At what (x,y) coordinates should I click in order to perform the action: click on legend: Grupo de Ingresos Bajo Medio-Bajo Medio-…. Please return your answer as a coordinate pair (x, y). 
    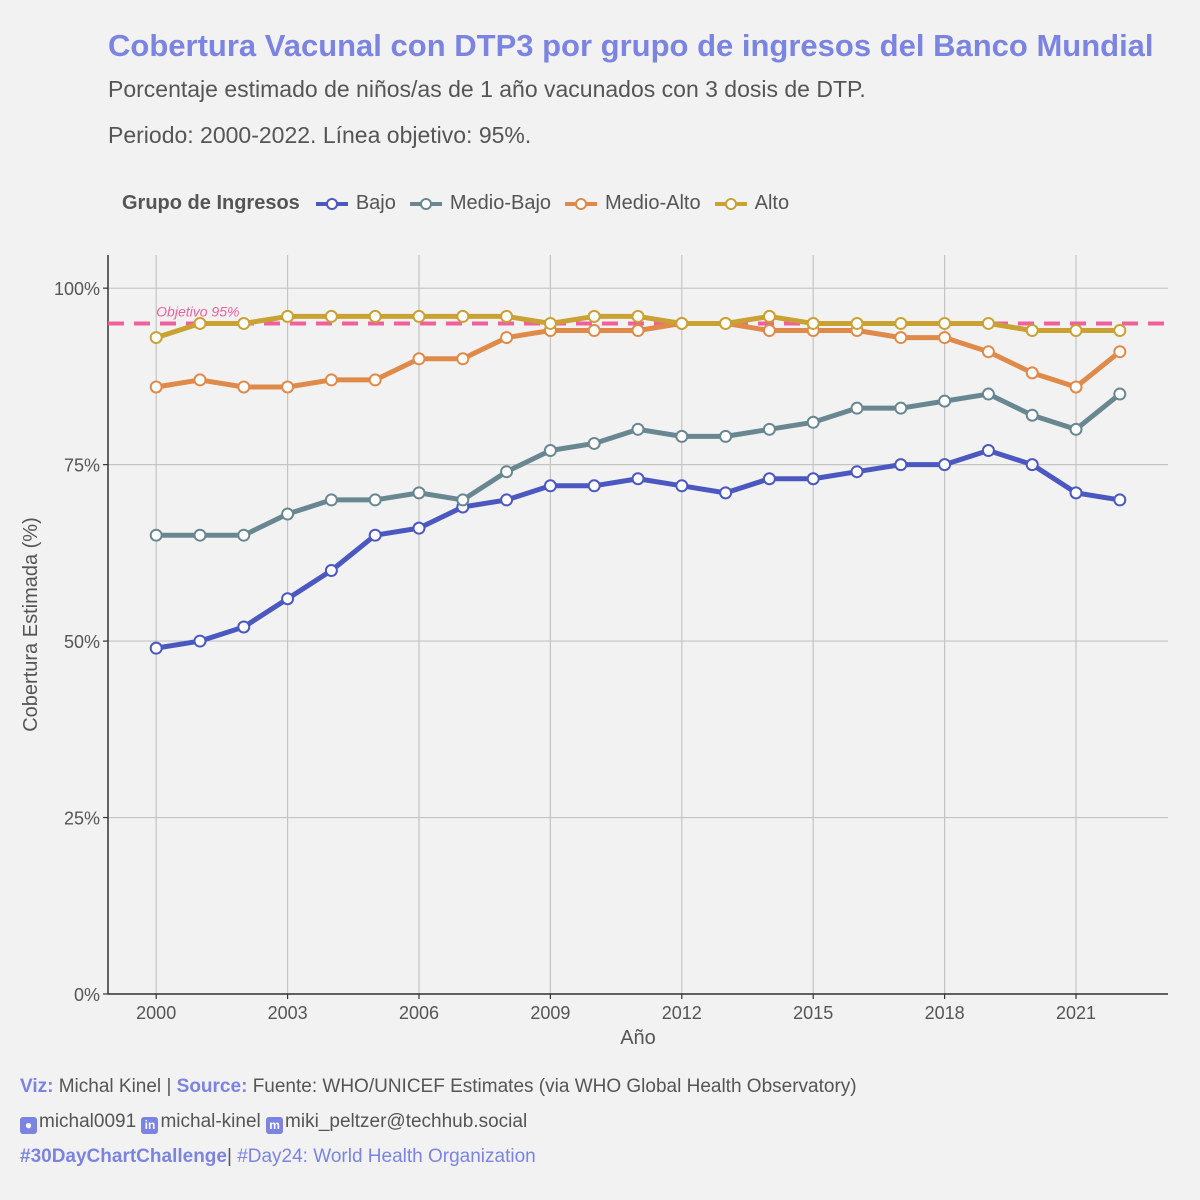
    Looking at the image, I should click on (462, 203).